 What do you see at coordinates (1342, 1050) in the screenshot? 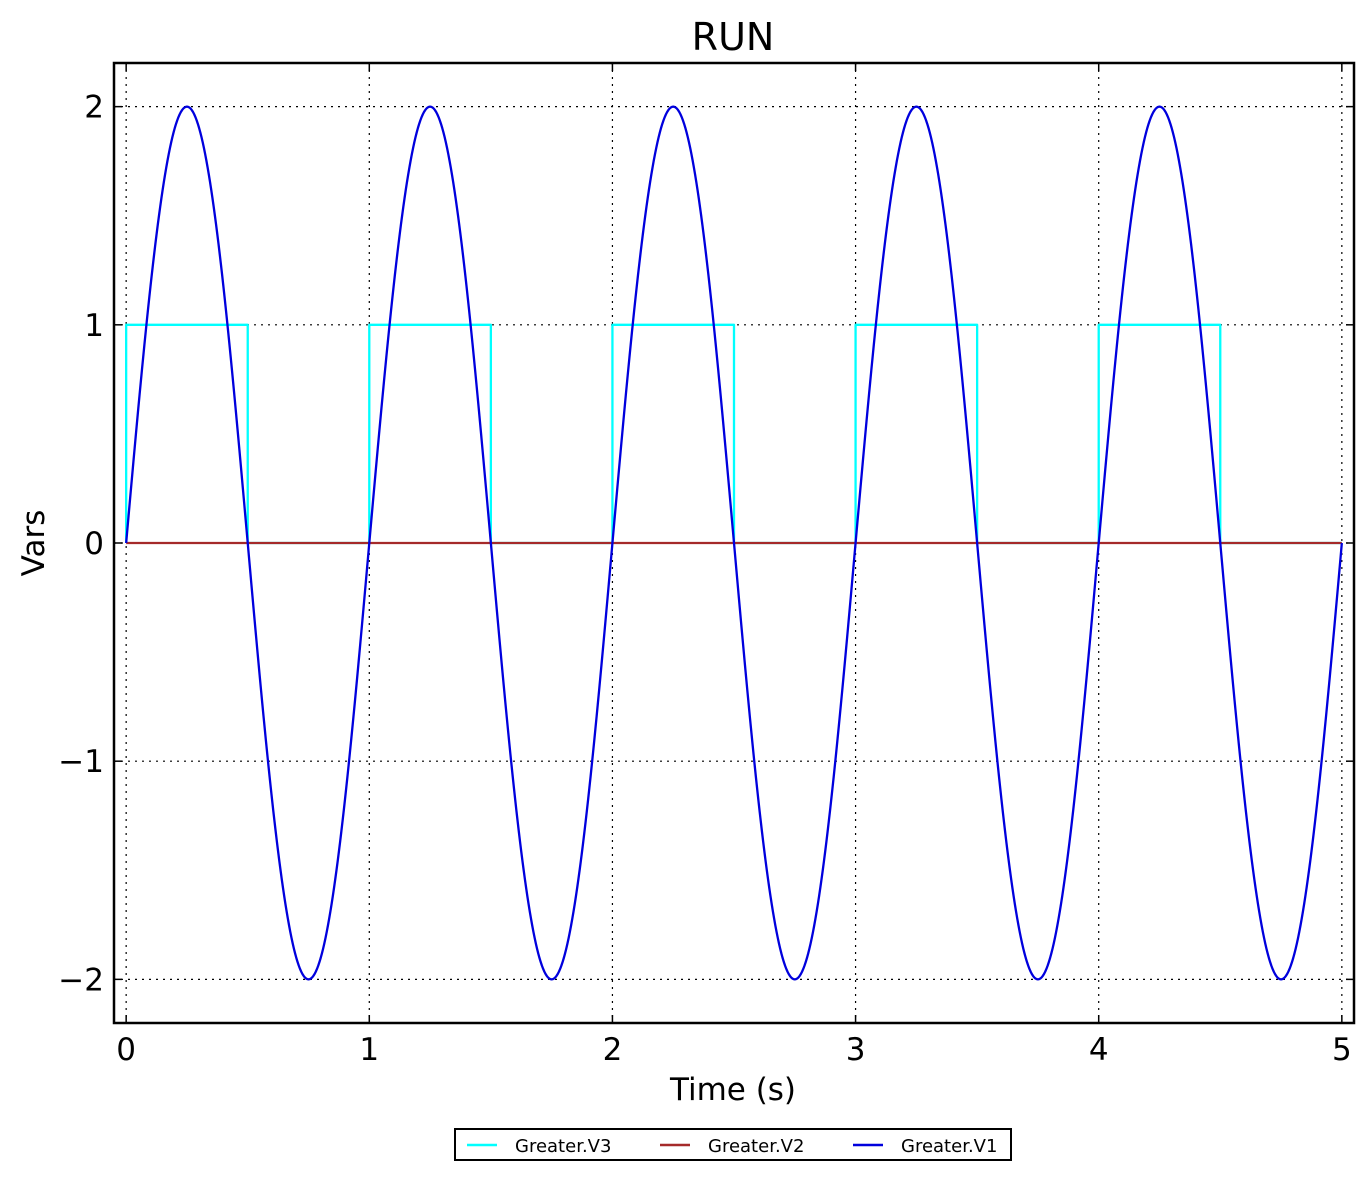
I see `x-tick-label: 5` at bounding box center [1342, 1050].